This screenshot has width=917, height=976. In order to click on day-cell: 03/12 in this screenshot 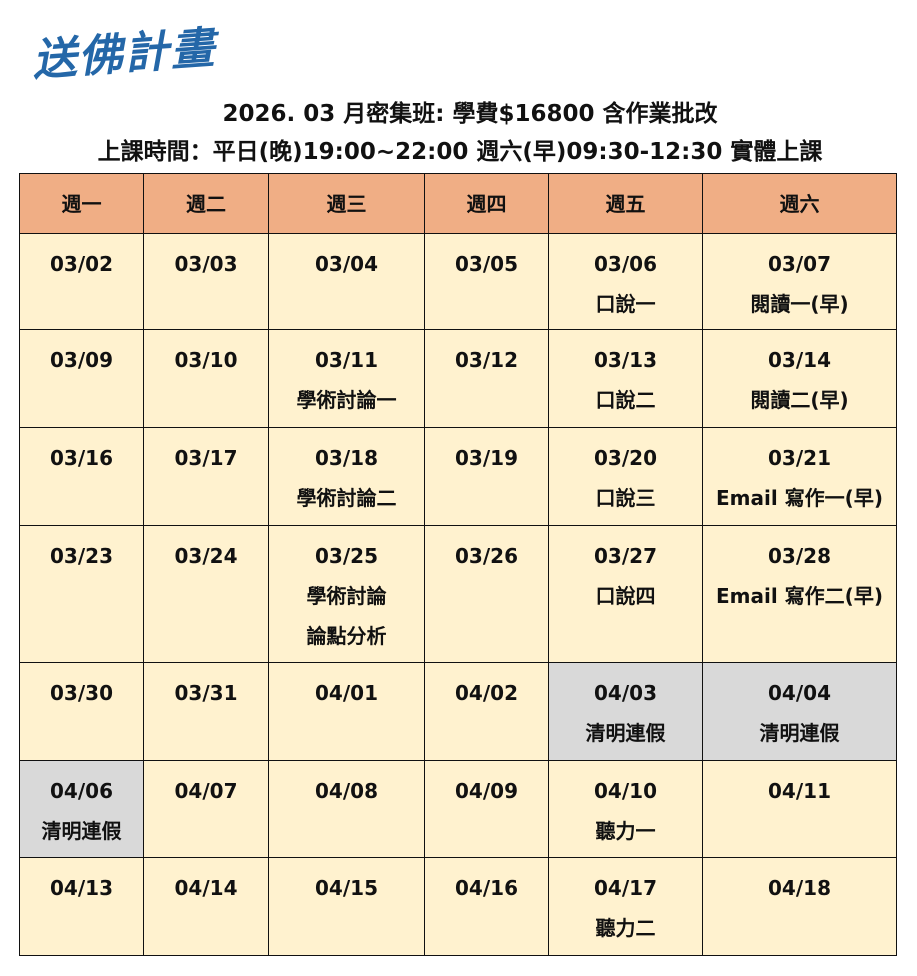, I will do `click(486, 378)`.